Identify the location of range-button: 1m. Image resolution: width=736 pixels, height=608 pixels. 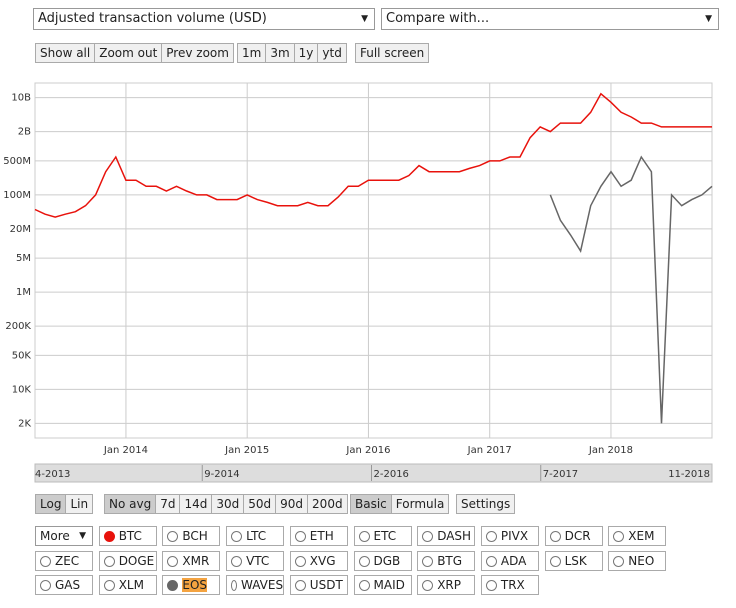
(252, 53).